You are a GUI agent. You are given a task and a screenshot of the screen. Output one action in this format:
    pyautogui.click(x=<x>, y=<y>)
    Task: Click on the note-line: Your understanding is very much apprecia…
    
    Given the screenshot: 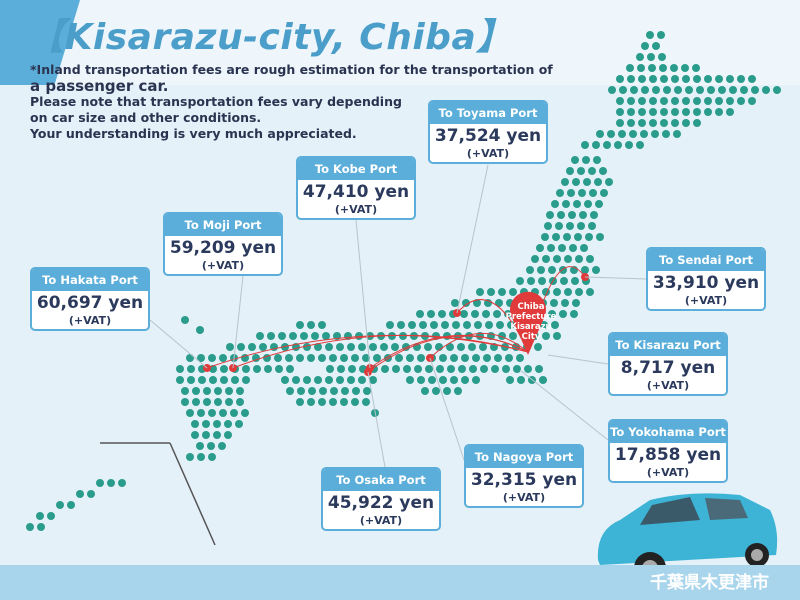 What is the action you would take?
    pyautogui.click(x=193, y=133)
    